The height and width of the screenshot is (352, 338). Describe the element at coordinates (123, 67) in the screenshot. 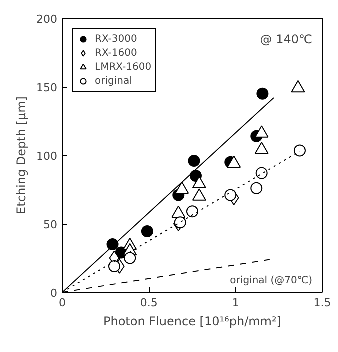

I see `legend-label: LMRX-1600` at that location.